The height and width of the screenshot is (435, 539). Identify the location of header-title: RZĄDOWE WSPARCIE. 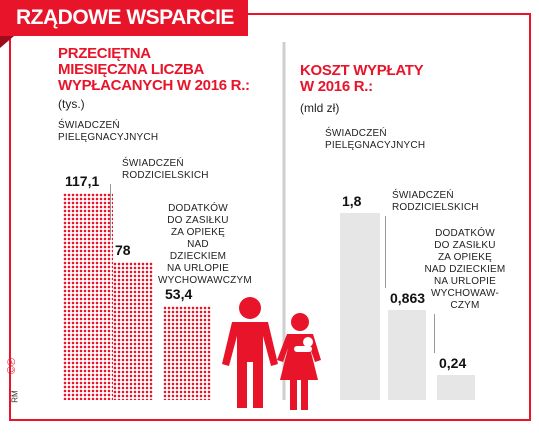
(125, 17).